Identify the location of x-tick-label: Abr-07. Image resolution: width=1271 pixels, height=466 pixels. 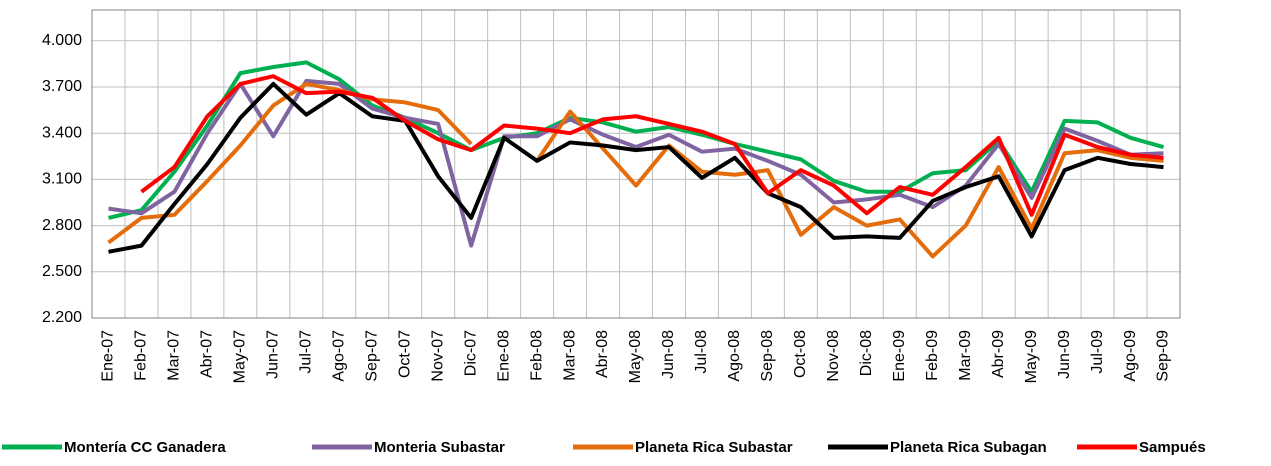
(207, 354).